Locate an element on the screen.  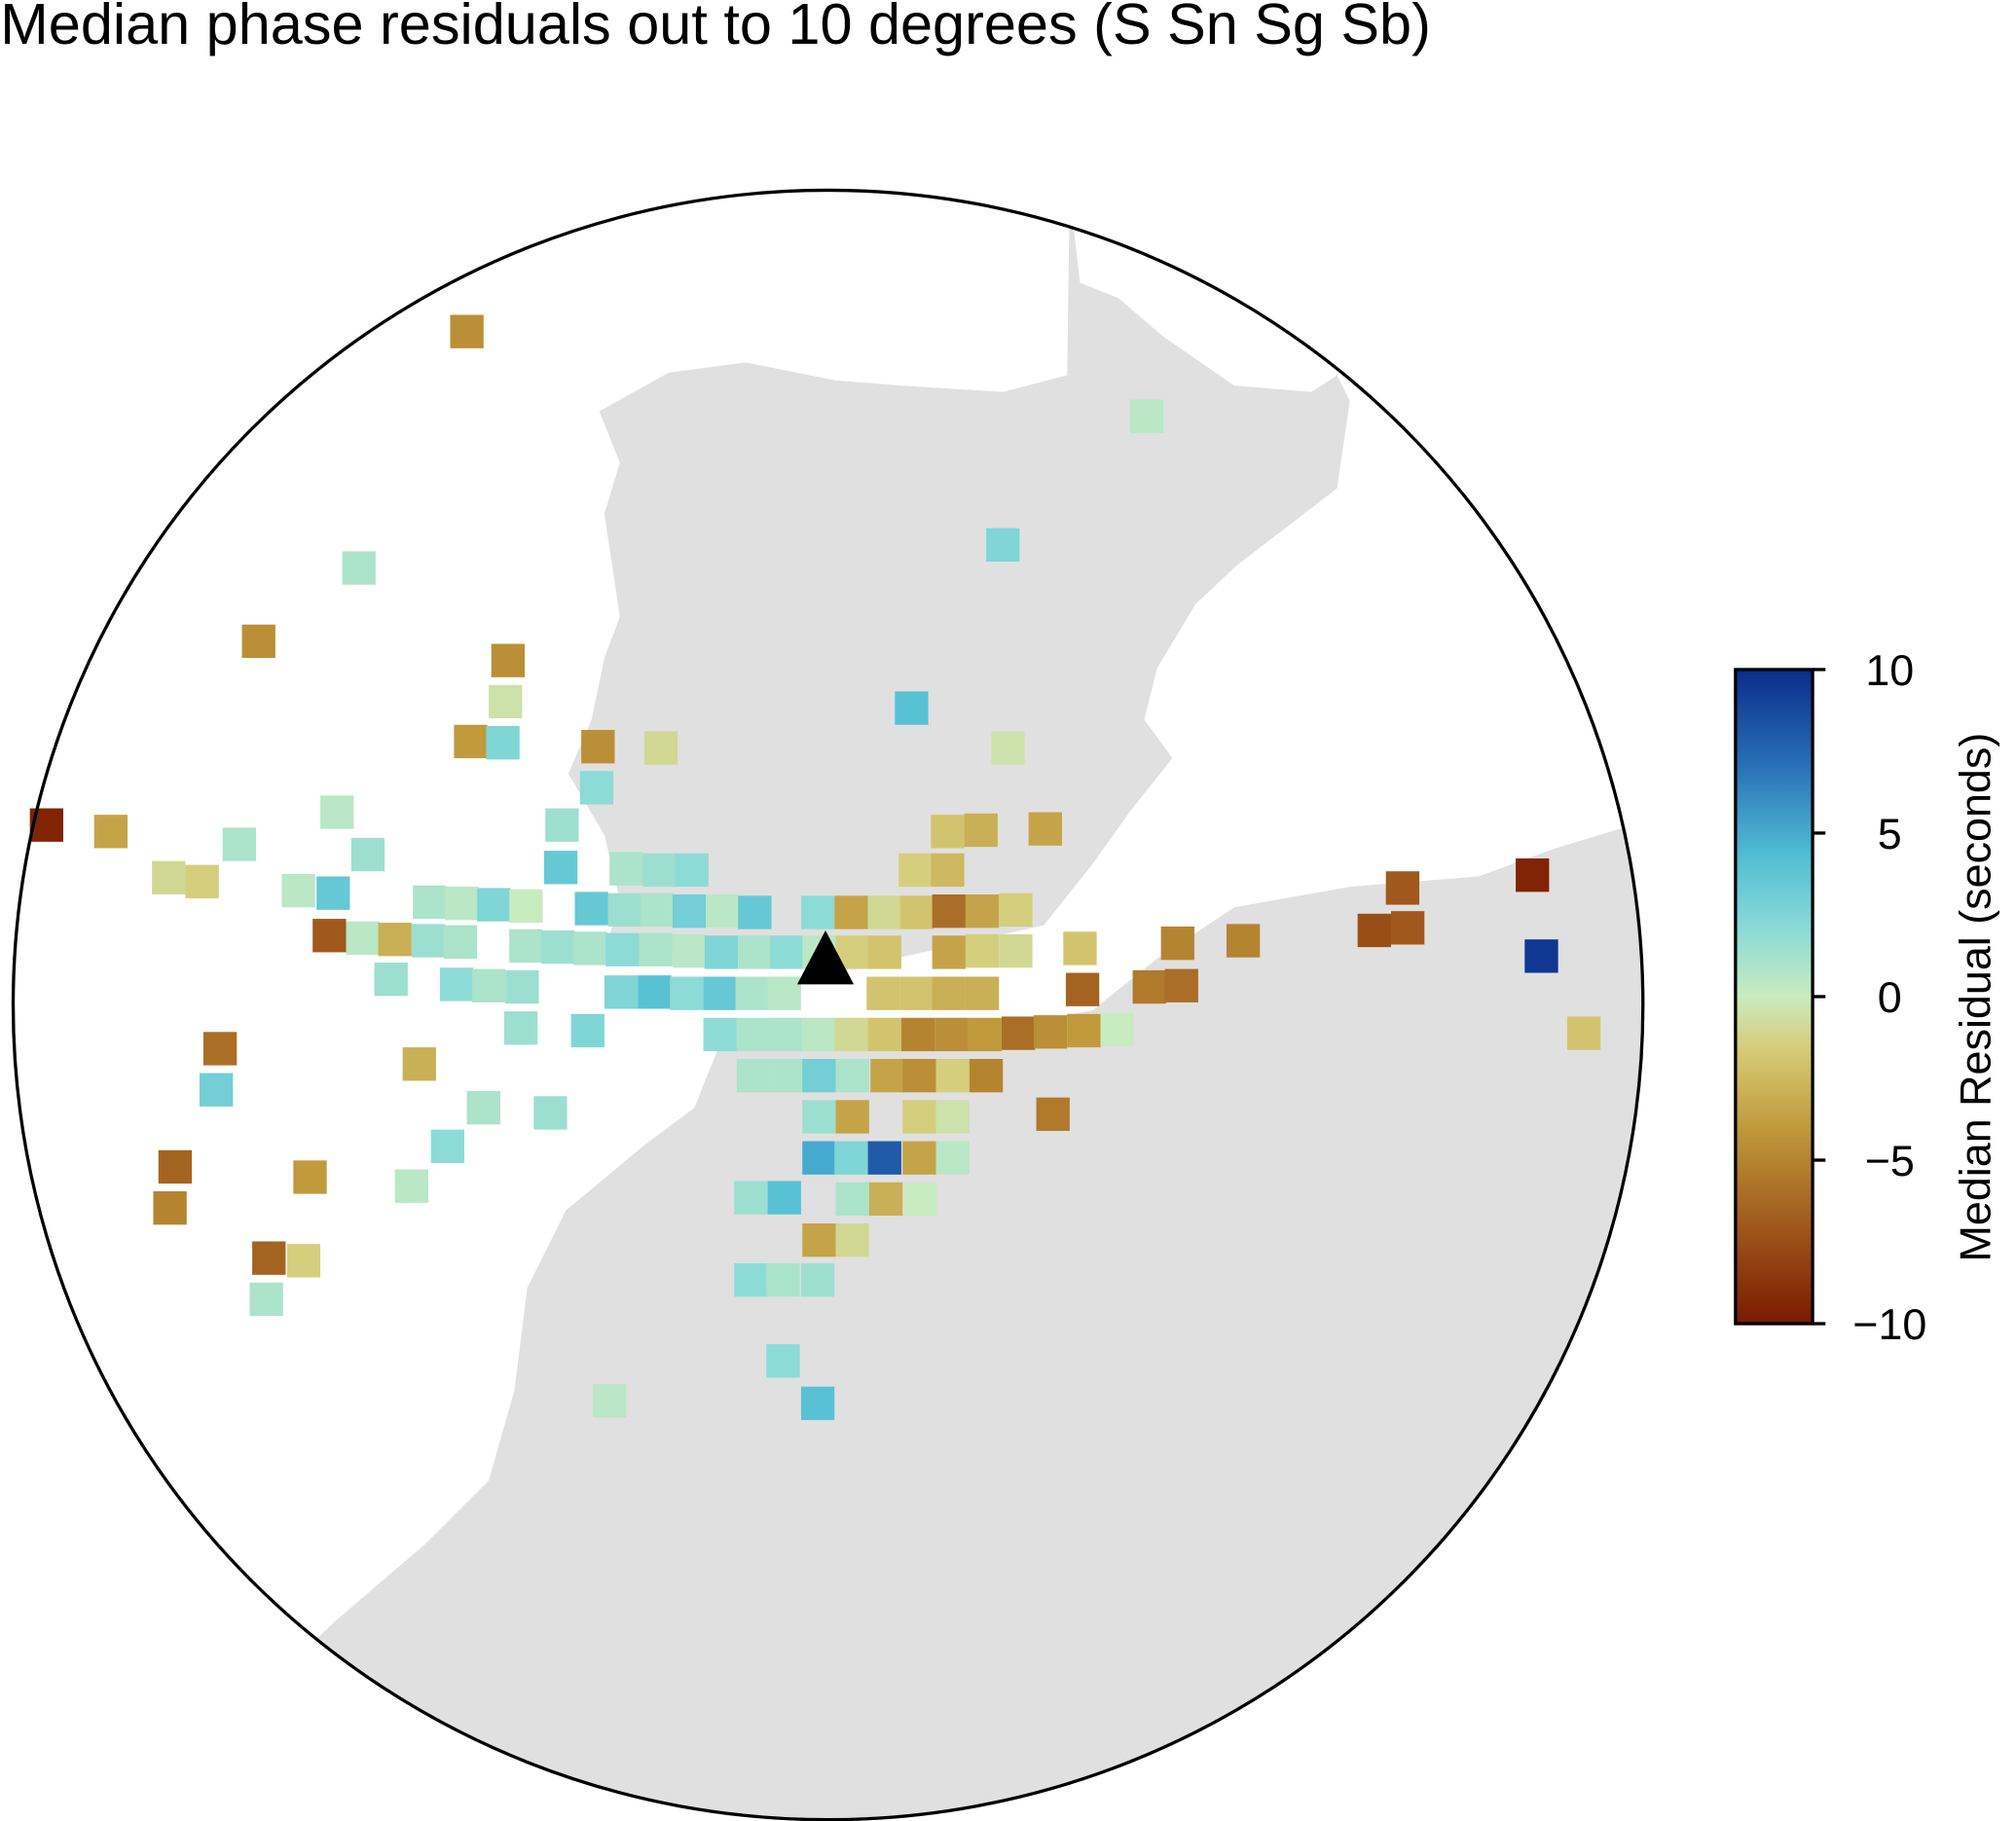
station-triangle is located at coordinates (825, 957).